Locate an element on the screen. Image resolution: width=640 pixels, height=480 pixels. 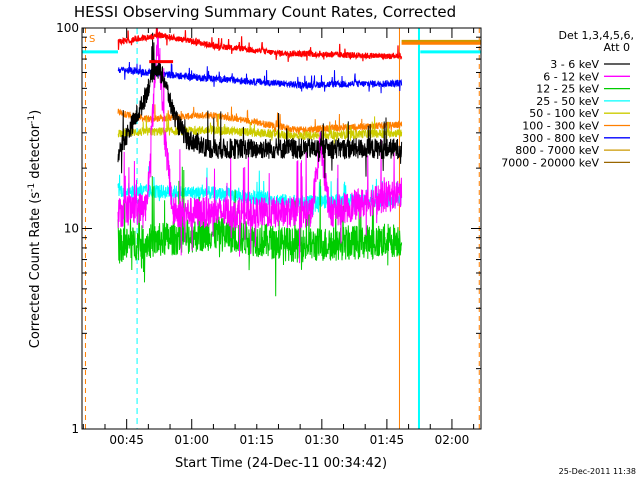
legend-label-6: 300 - 800 keV is located at coordinates (560, 138).